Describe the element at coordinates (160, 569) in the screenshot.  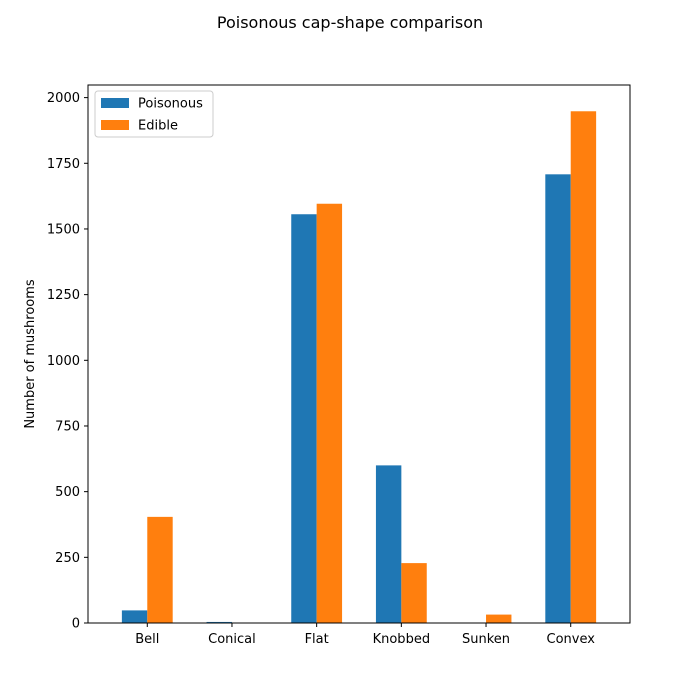
I see `bar-edible-bell` at that location.